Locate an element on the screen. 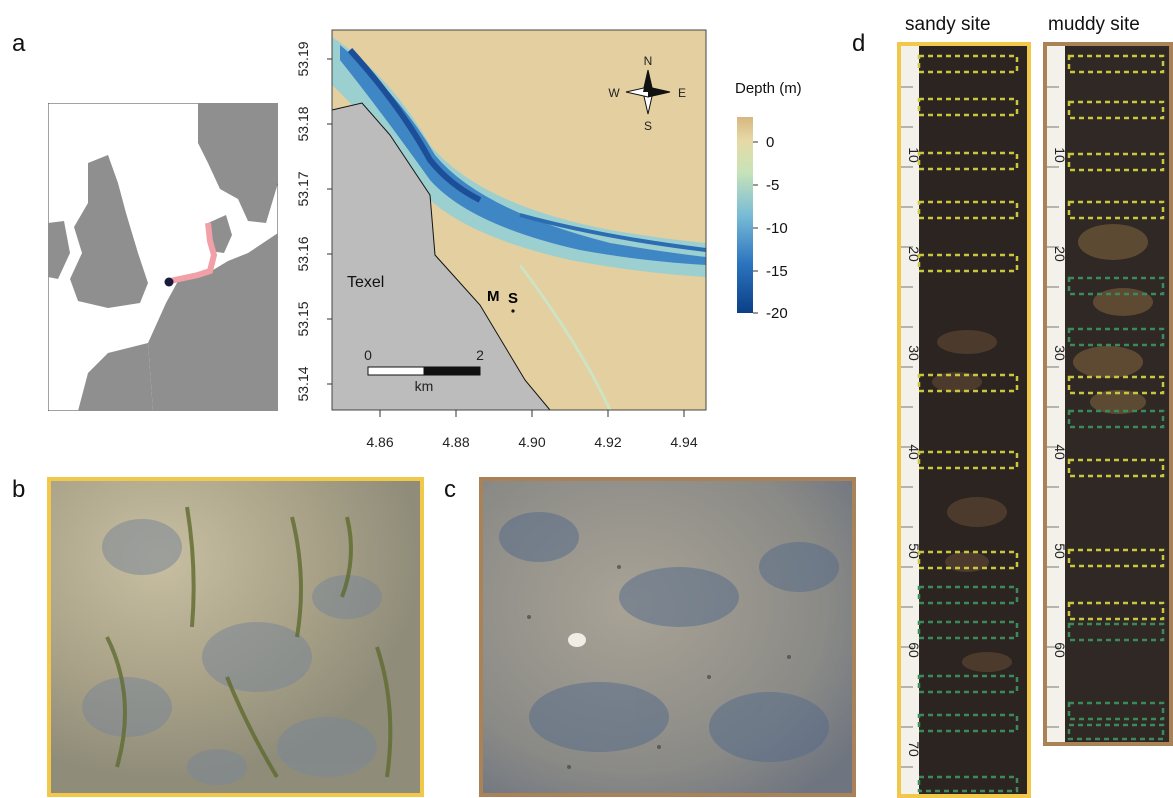  x-tick-label: 4.92 is located at coordinates (607, 442).